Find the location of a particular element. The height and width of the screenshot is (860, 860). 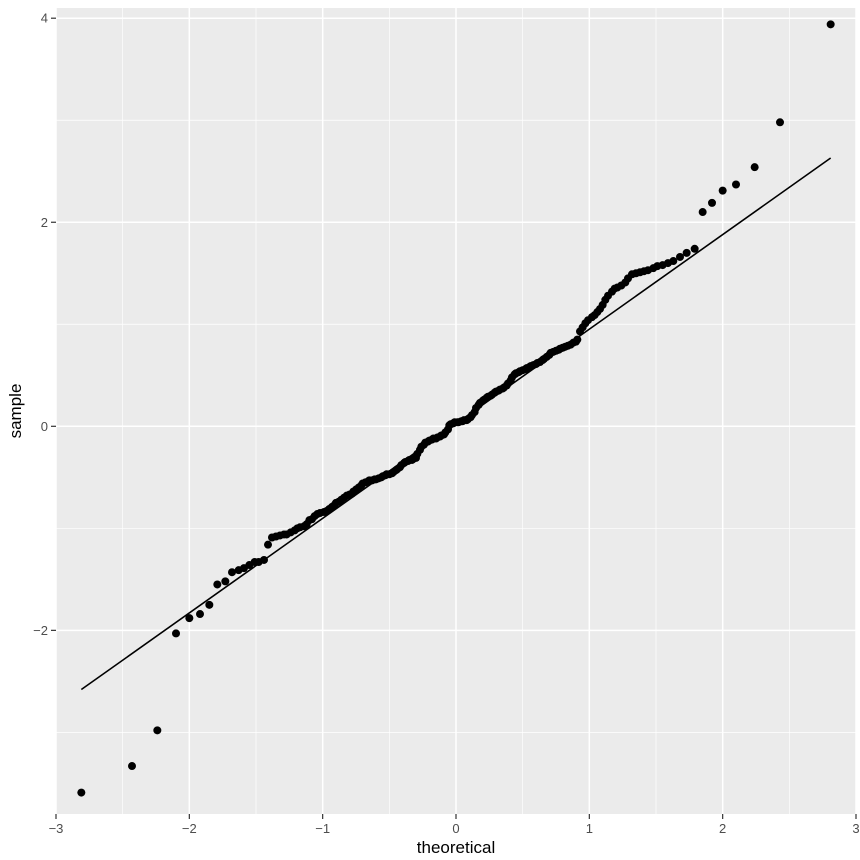

x-axis: −3 −2 −1 0 1 2 3 is located at coordinates (454, 825).